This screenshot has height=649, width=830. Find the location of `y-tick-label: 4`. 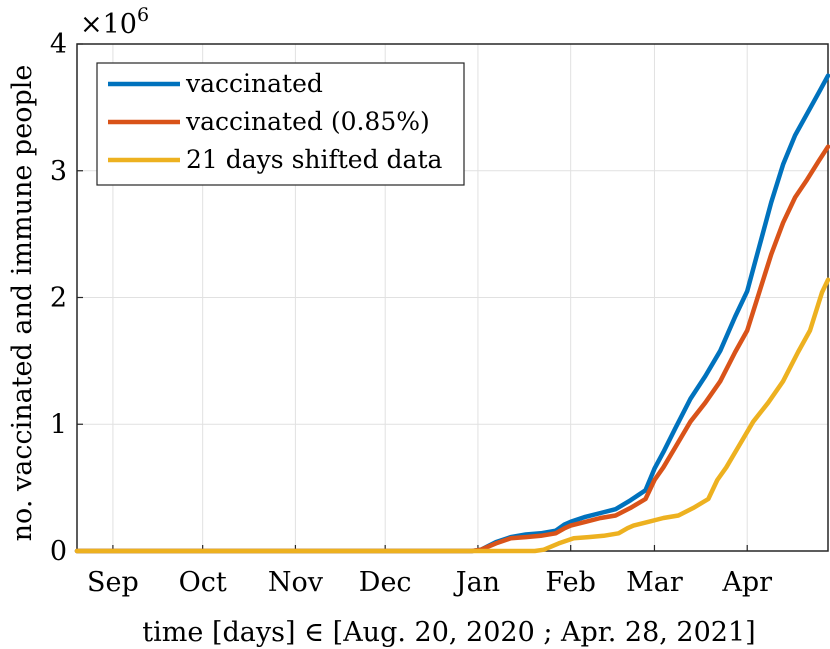

y-tick-label: 4 is located at coordinates (58, 44).